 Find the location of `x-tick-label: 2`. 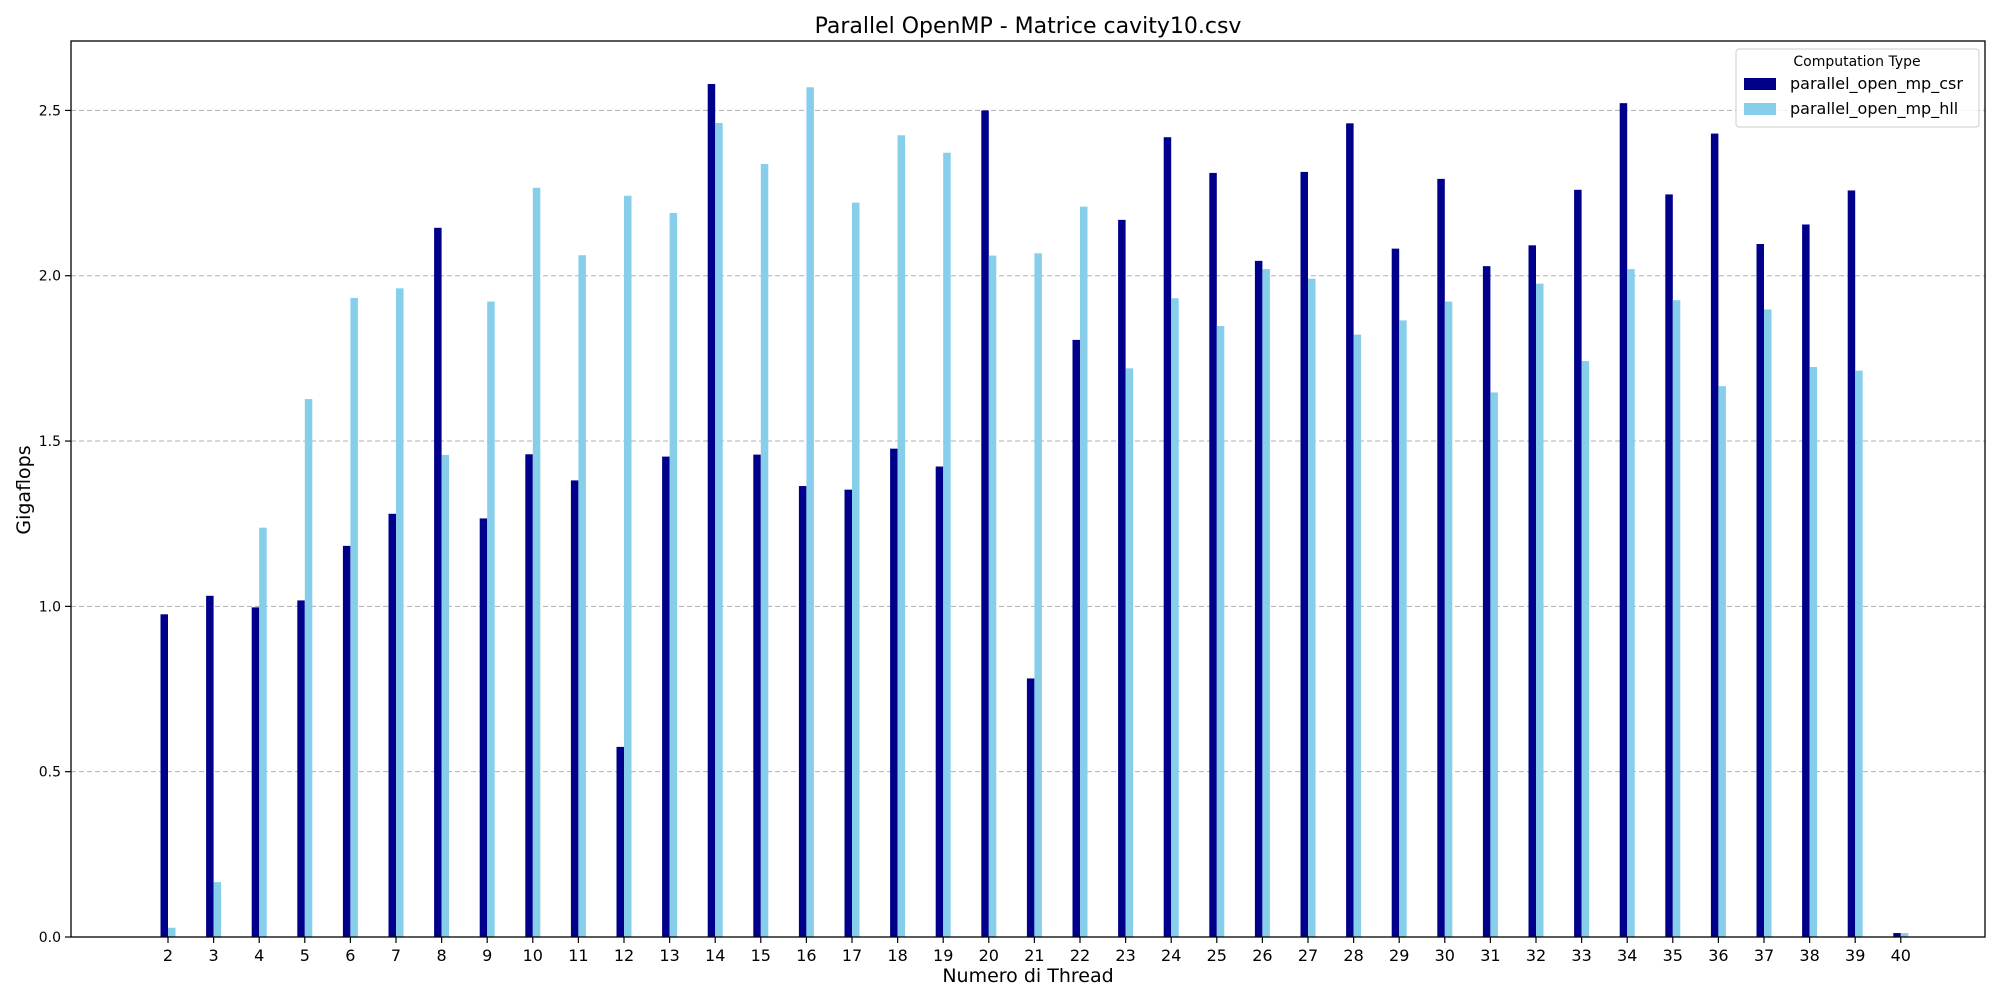

x-tick-label: 2 is located at coordinates (168, 955).